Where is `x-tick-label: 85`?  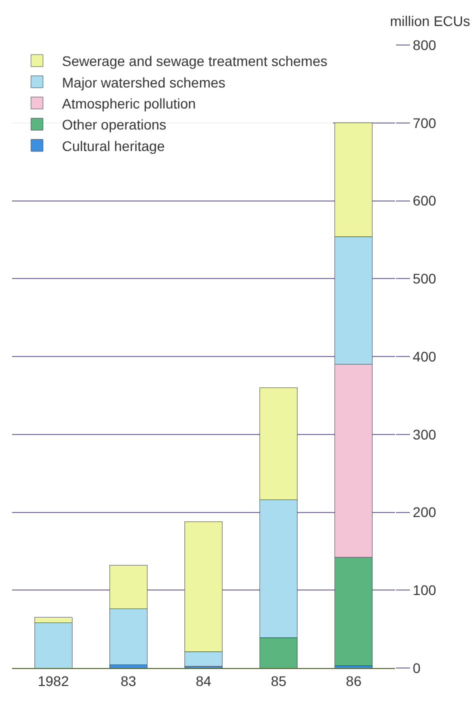
x-tick-label: 85 is located at coordinates (278, 680).